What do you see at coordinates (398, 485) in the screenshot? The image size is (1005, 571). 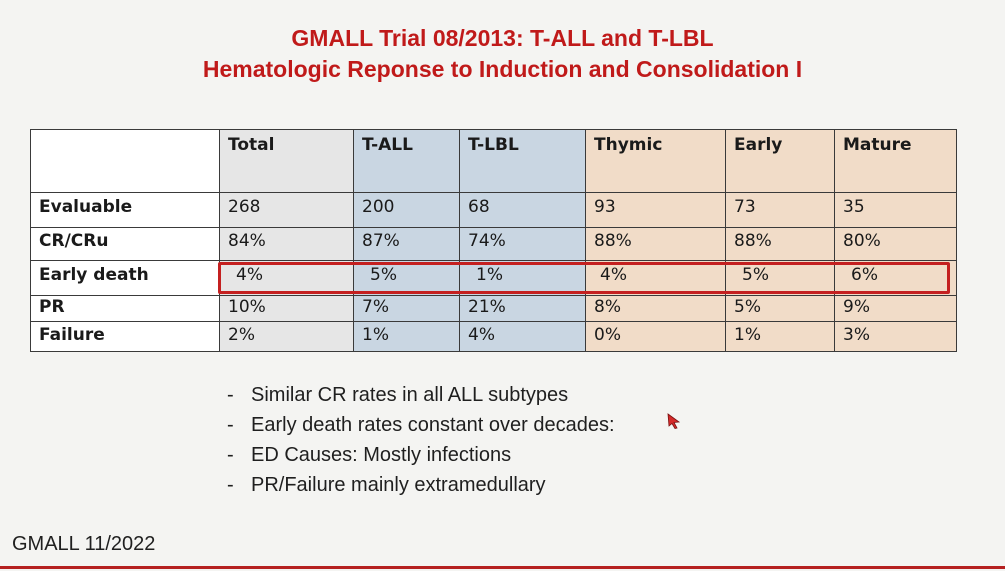 I see `note-text: PR/Failure mainly extramedullary` at bounding box center [398, 485].